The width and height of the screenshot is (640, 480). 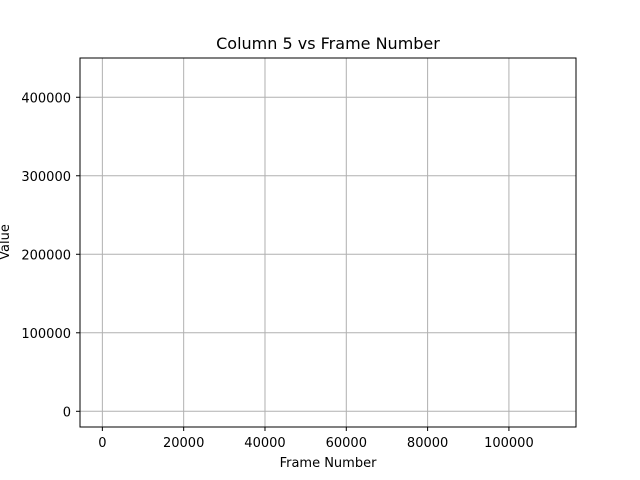 I want to click on y-tick-label: 300000, so click(x=46, y=177).